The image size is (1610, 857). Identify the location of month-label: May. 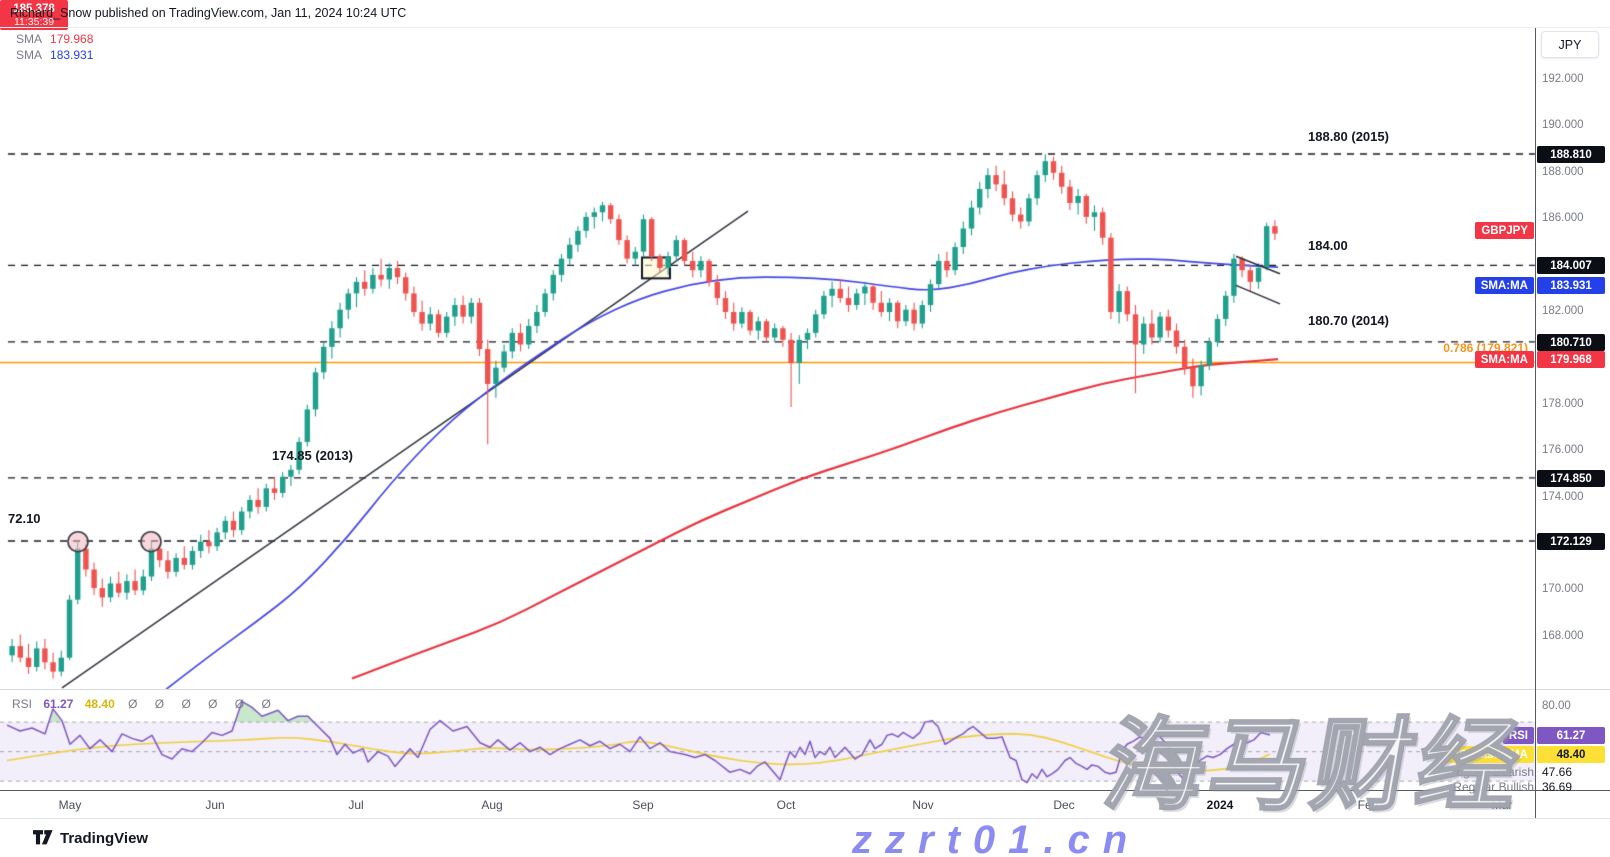
(70, 805).